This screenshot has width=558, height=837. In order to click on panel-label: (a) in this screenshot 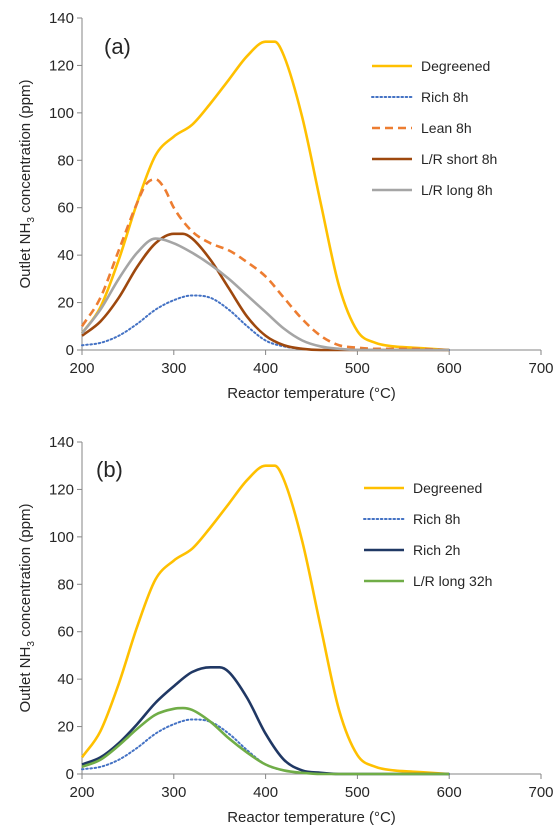, I will do `click(117, 46)`.